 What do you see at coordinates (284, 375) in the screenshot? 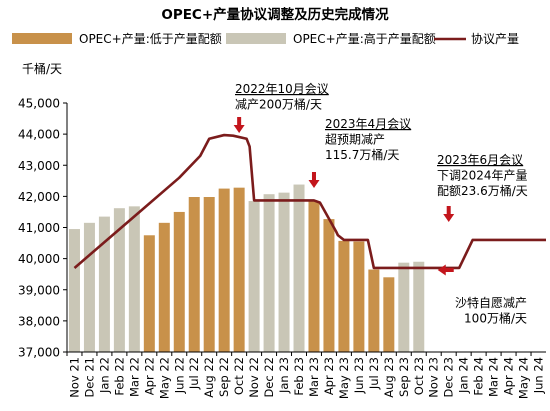
I see `x-tick-label: Jan 23` at bounding box center [284, 375].